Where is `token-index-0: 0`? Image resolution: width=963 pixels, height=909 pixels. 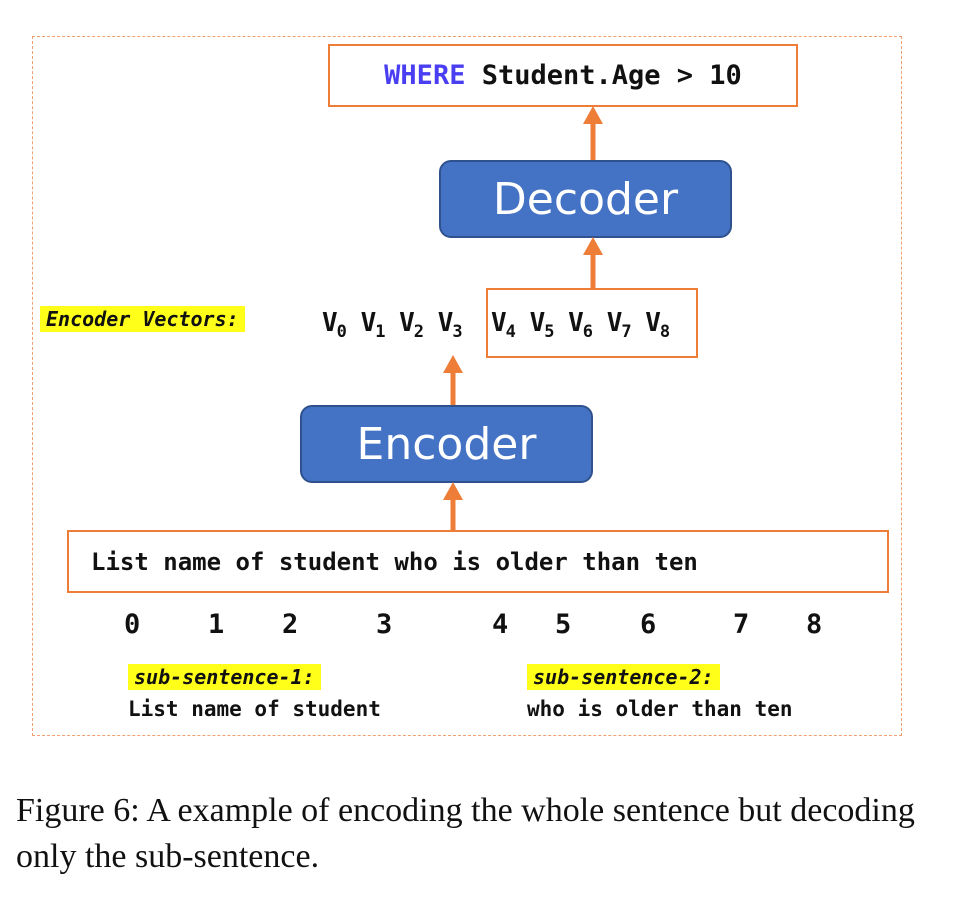
token-index-0: 0 is located at coordinates (132, 624).